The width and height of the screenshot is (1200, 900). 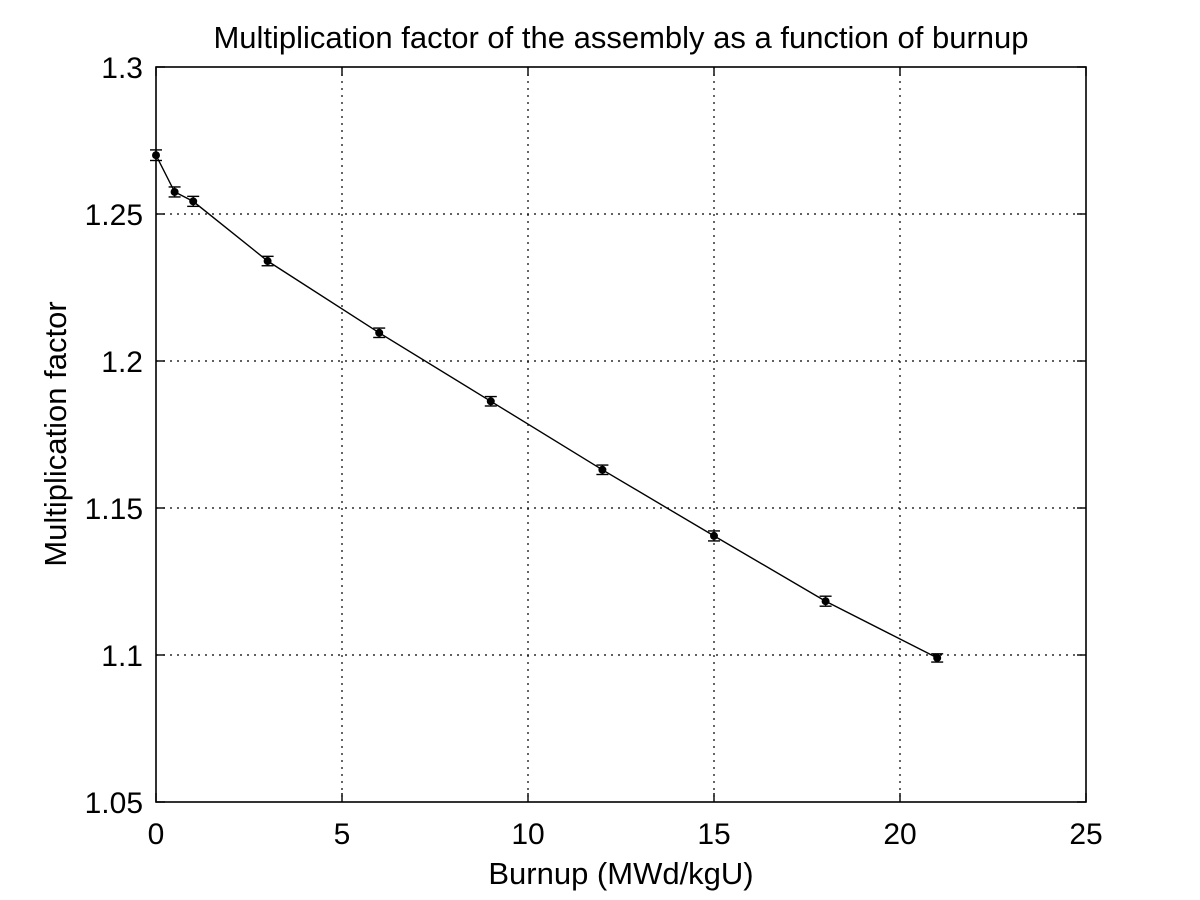 I want to click on y-tick-label: 1.05, so click(x=114, y=803).